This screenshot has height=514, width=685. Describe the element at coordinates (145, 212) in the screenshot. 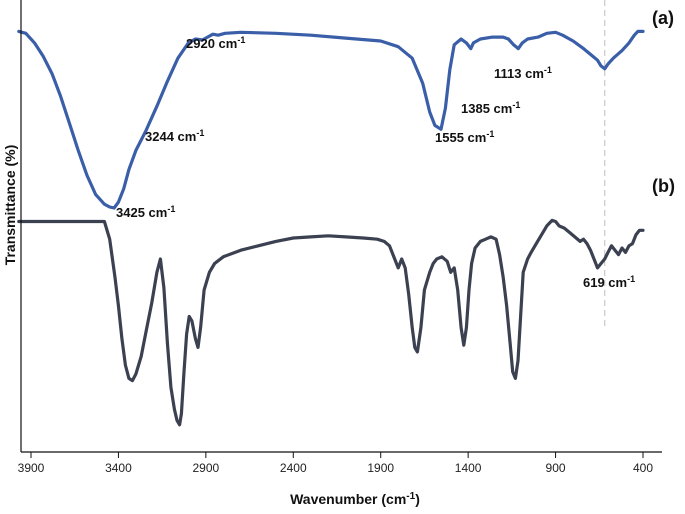

I see `annotation-3425: 3425 cm-1` at that location.